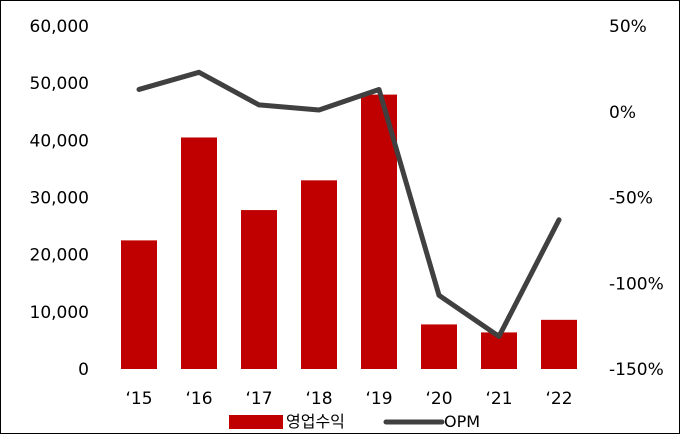  Describe the element at coordinates (498, 399) in the screenshot. I see `x-tick-label: ‘21` at that location.